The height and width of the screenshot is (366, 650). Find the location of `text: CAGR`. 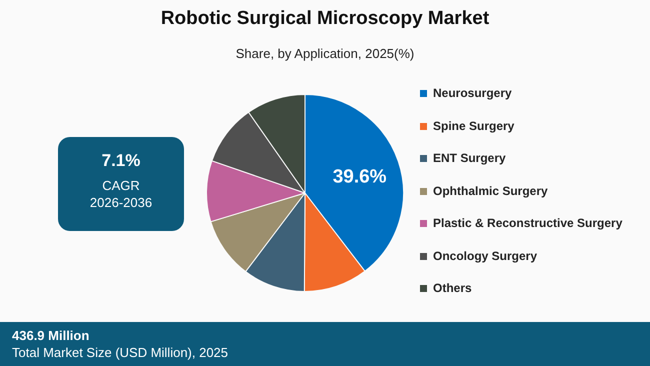

text: CAGR is located at coordinates (121, 185).